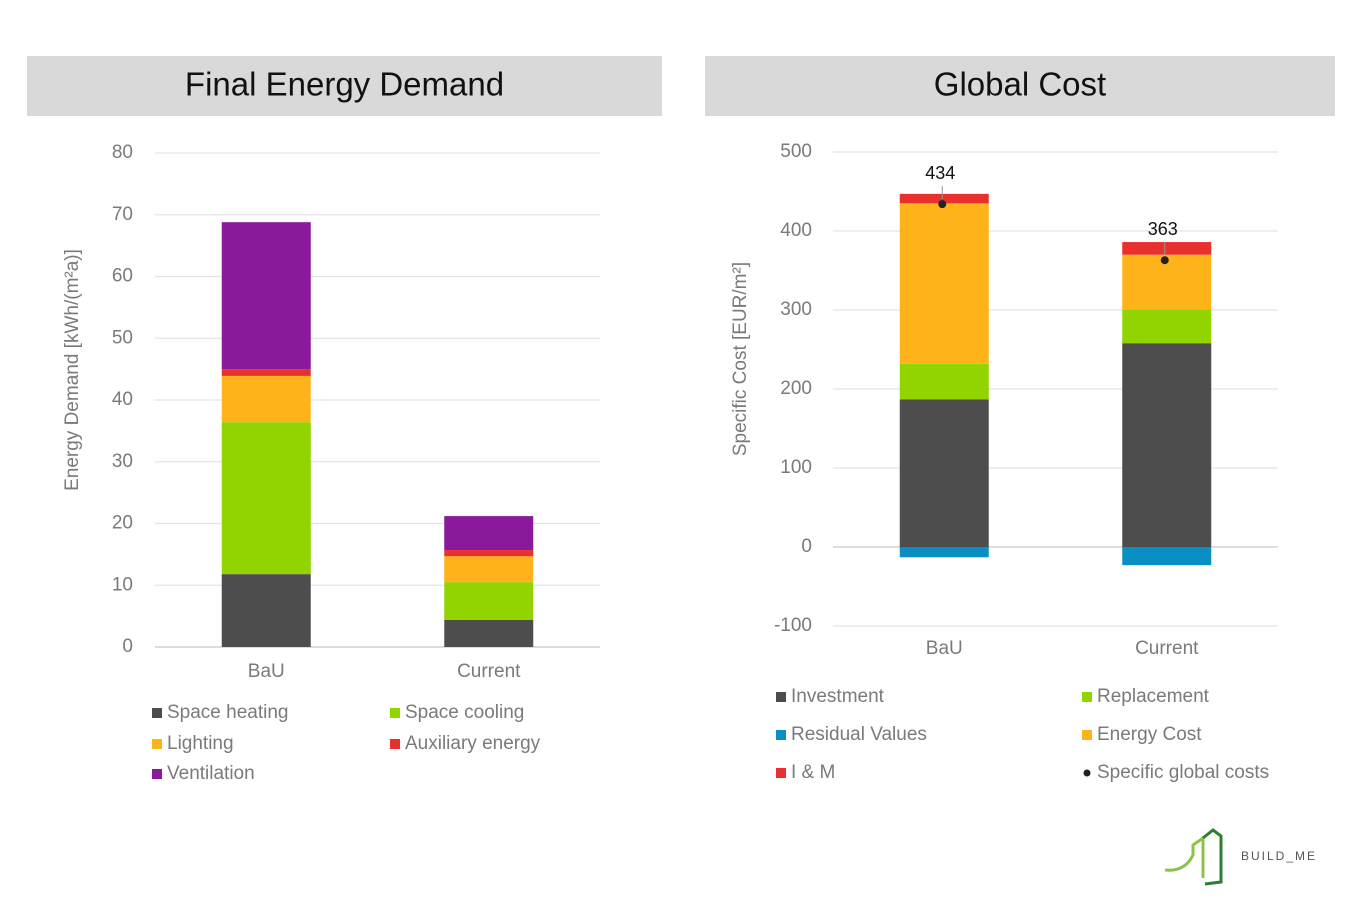 The height and width of the screenshot is (901, 1360). Describe the element at coordinates (1153, 696) in the screenshot. I see `legend-label: Replacement` at that location.